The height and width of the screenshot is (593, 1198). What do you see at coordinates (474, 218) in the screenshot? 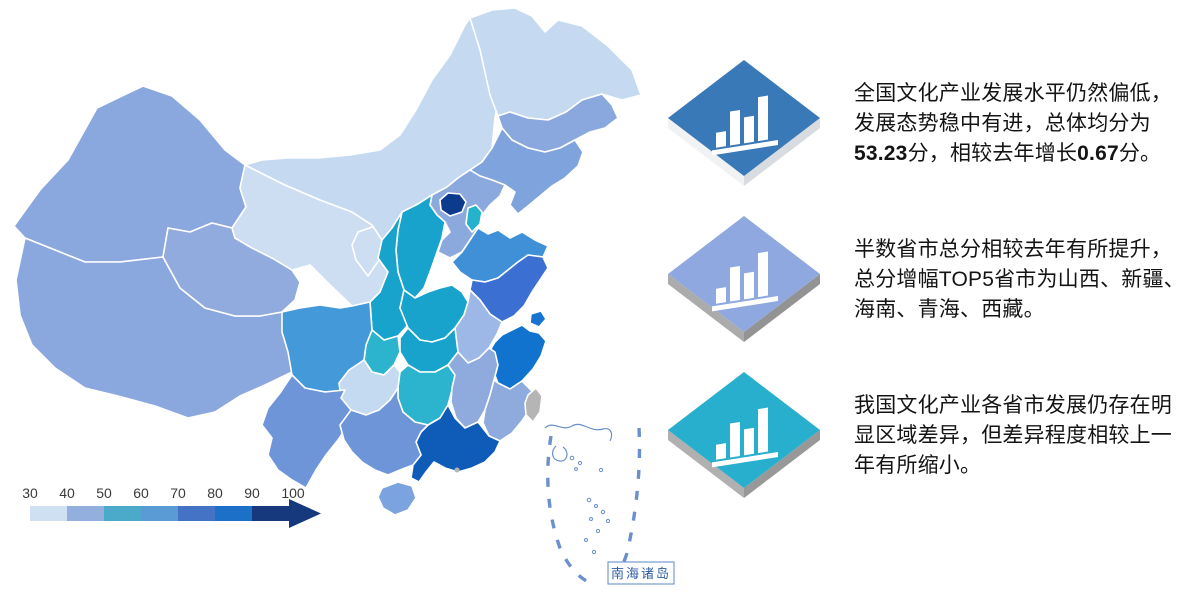
I see `province-tianjin` at bounding box center [474, 218].